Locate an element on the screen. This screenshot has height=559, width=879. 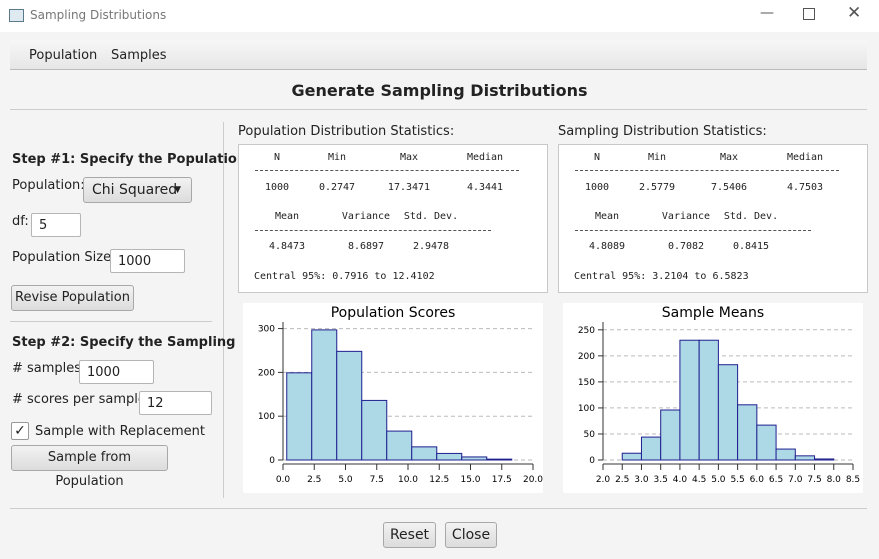
text-field: 12 is located at coordinates (175, 403).